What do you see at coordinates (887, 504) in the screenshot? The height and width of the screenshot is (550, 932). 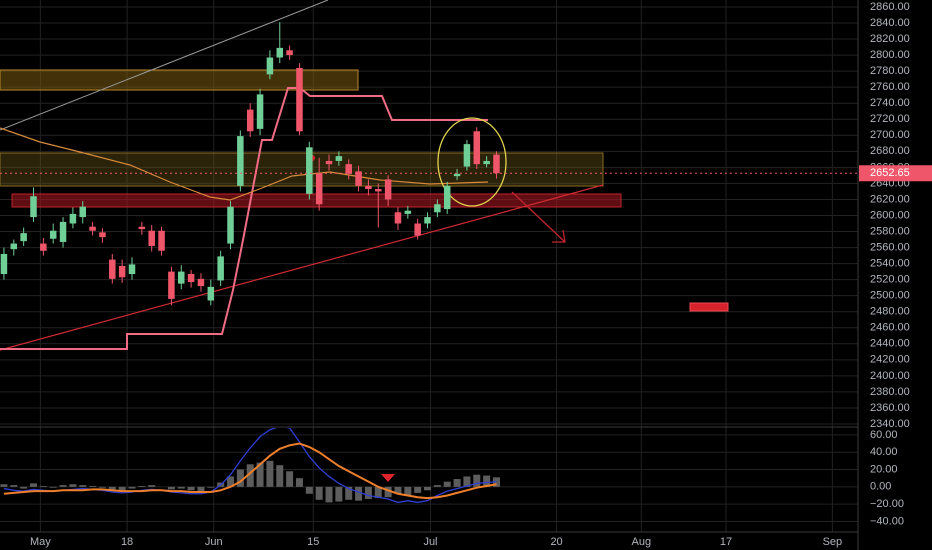 I see `macd-tick-label: −20.00` at bounding box center [887, 504].